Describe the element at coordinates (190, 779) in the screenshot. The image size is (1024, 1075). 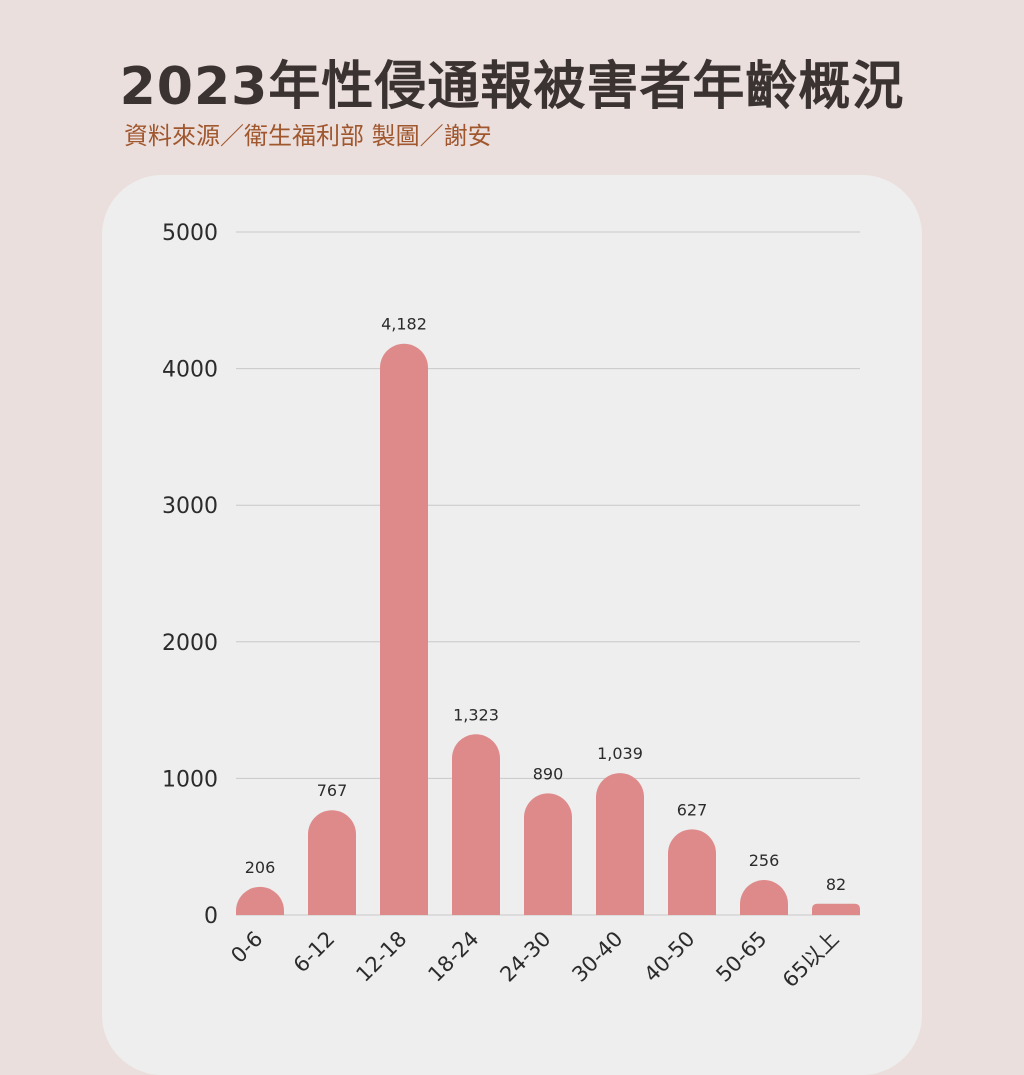
I see `y-tick-label: 1000` at that location.